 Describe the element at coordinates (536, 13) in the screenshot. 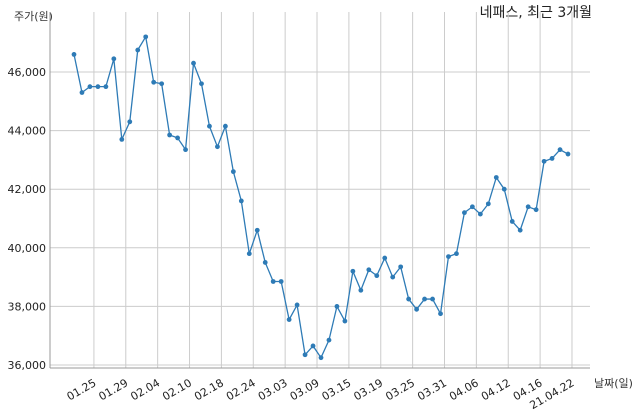

I see `chart-title: 네패스, 최근 3개월` at that location.